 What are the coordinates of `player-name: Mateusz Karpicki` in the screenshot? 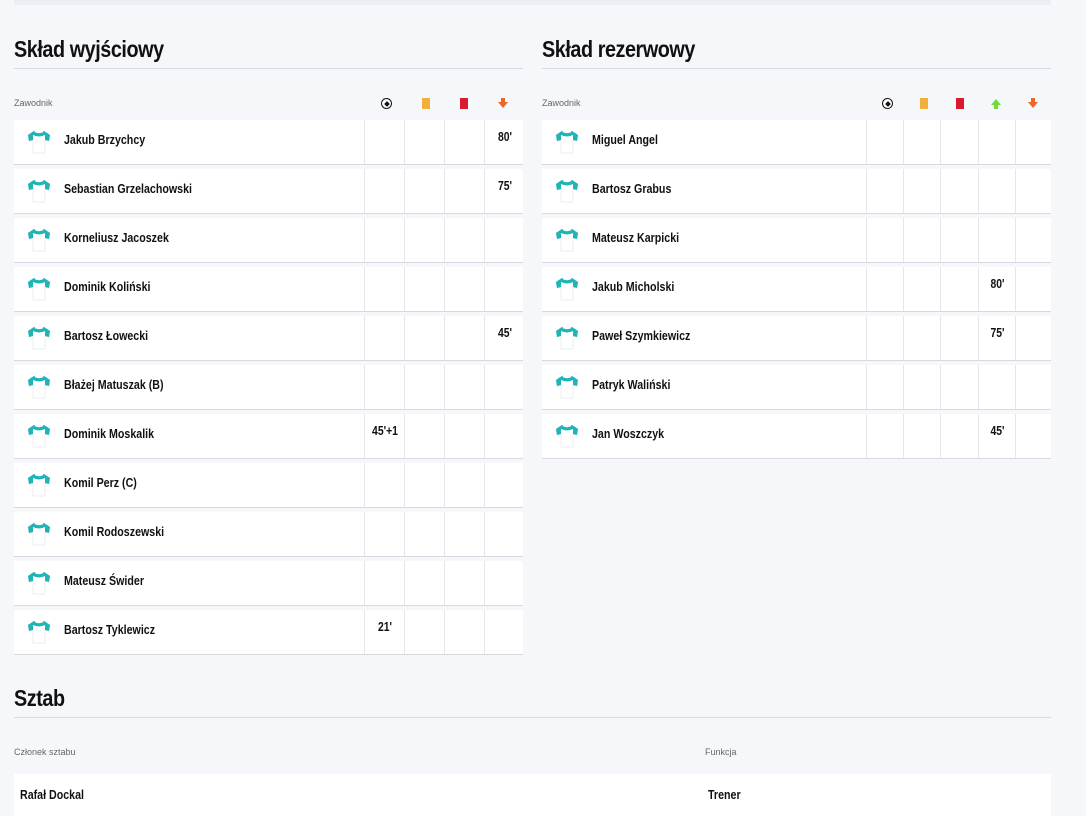 It's located at (636, 237).